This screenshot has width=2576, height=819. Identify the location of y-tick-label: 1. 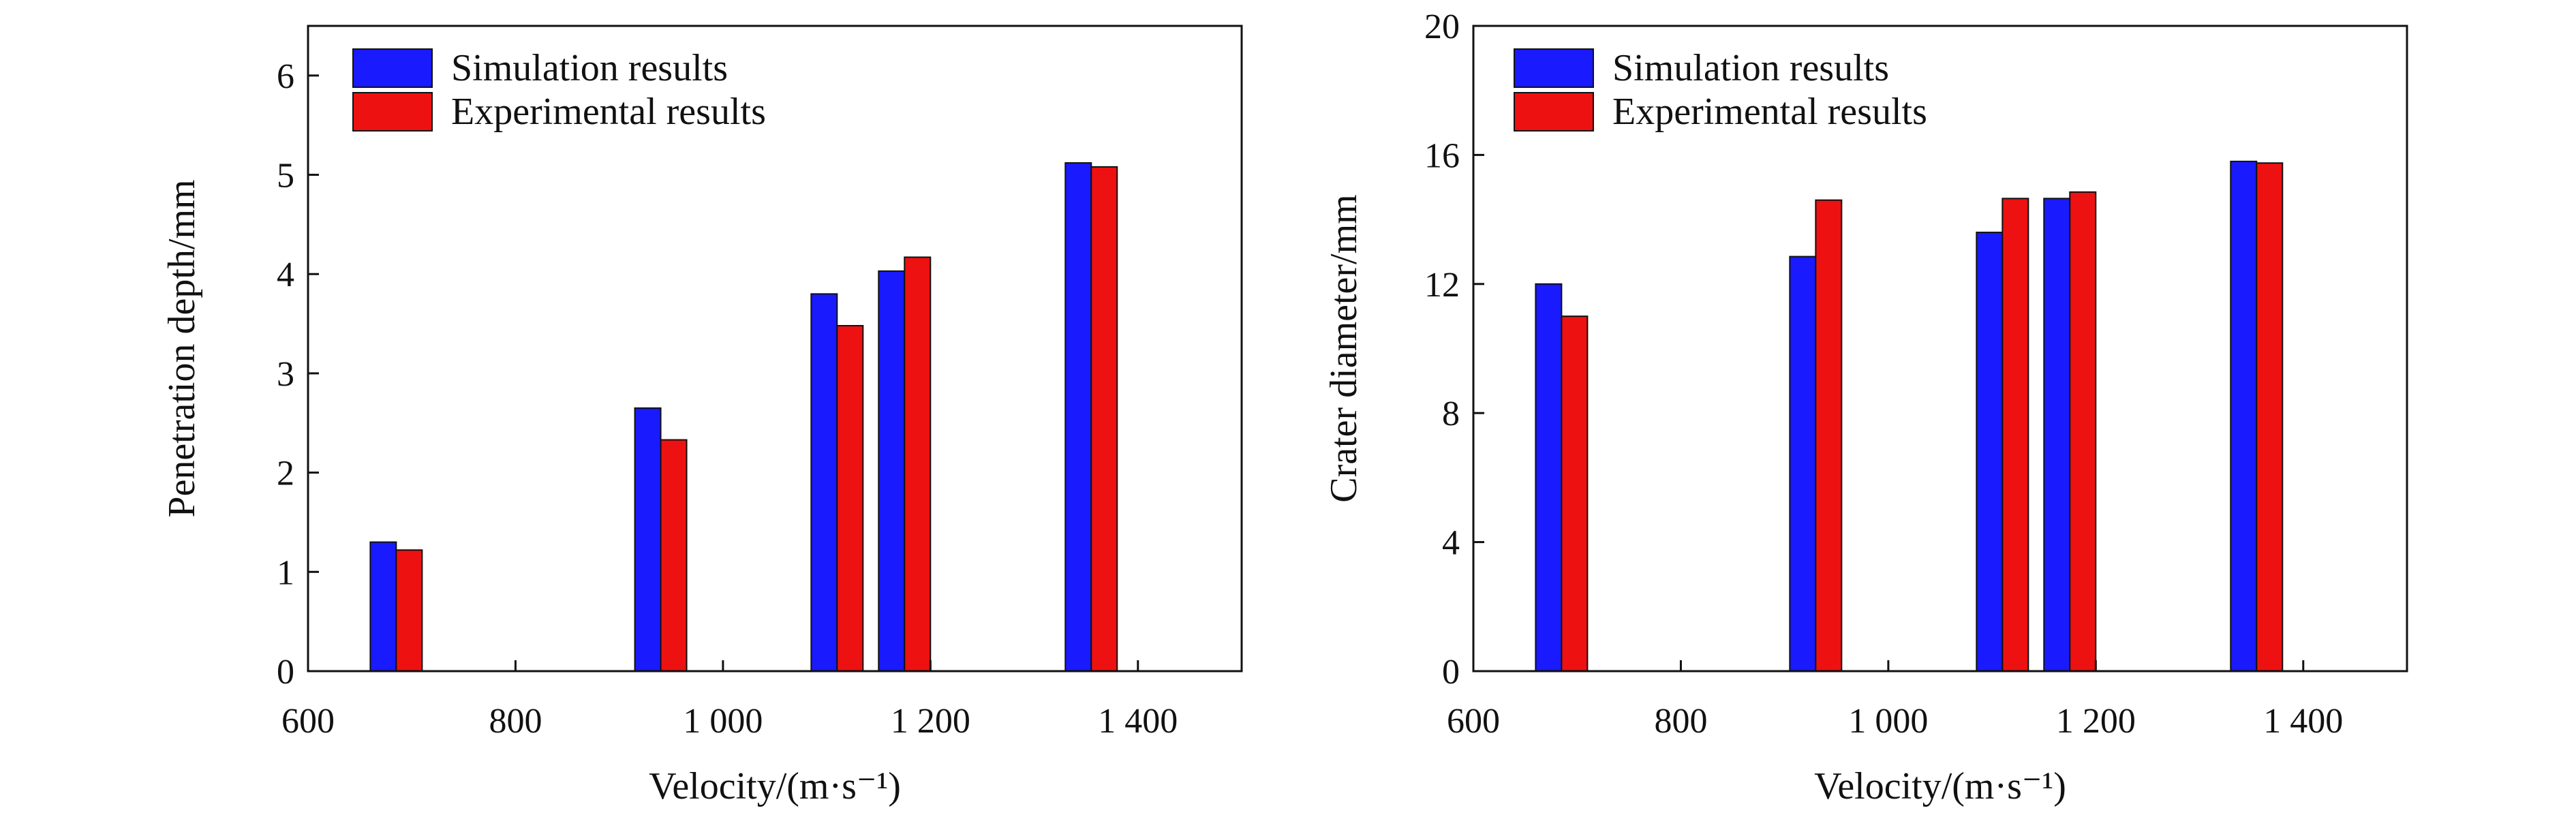
(285, 572).